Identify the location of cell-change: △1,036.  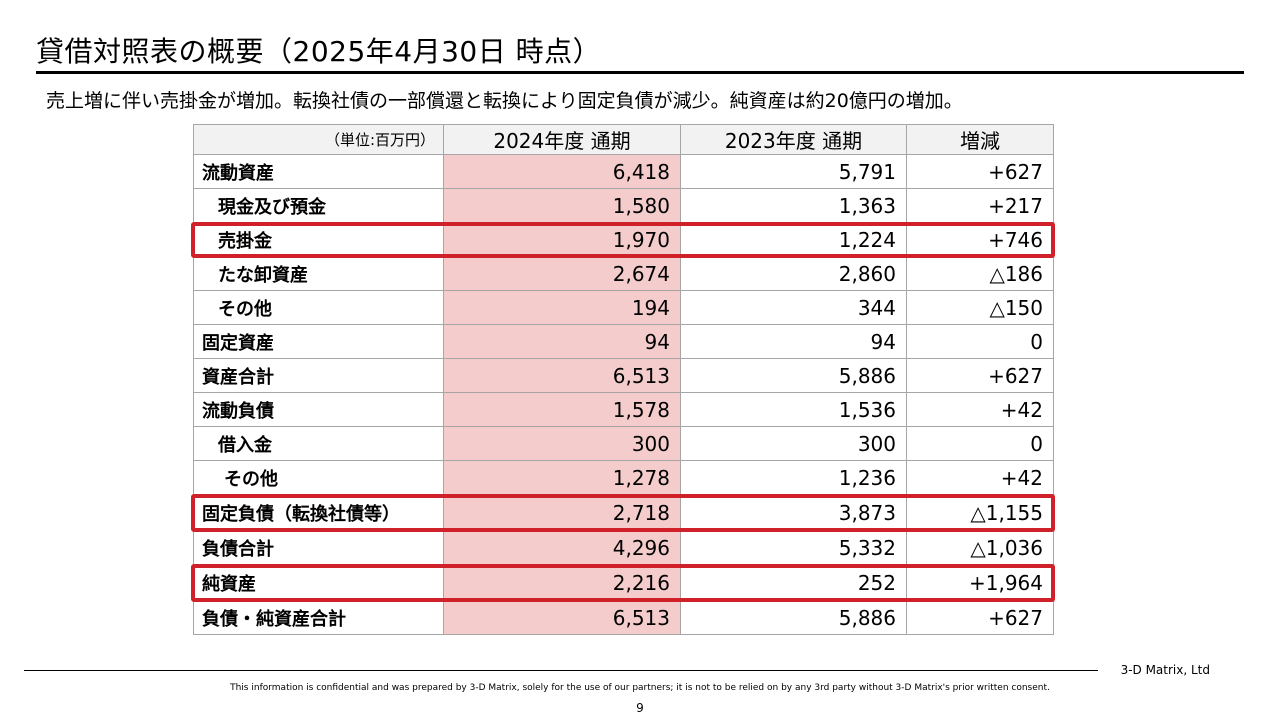
(980, 547).